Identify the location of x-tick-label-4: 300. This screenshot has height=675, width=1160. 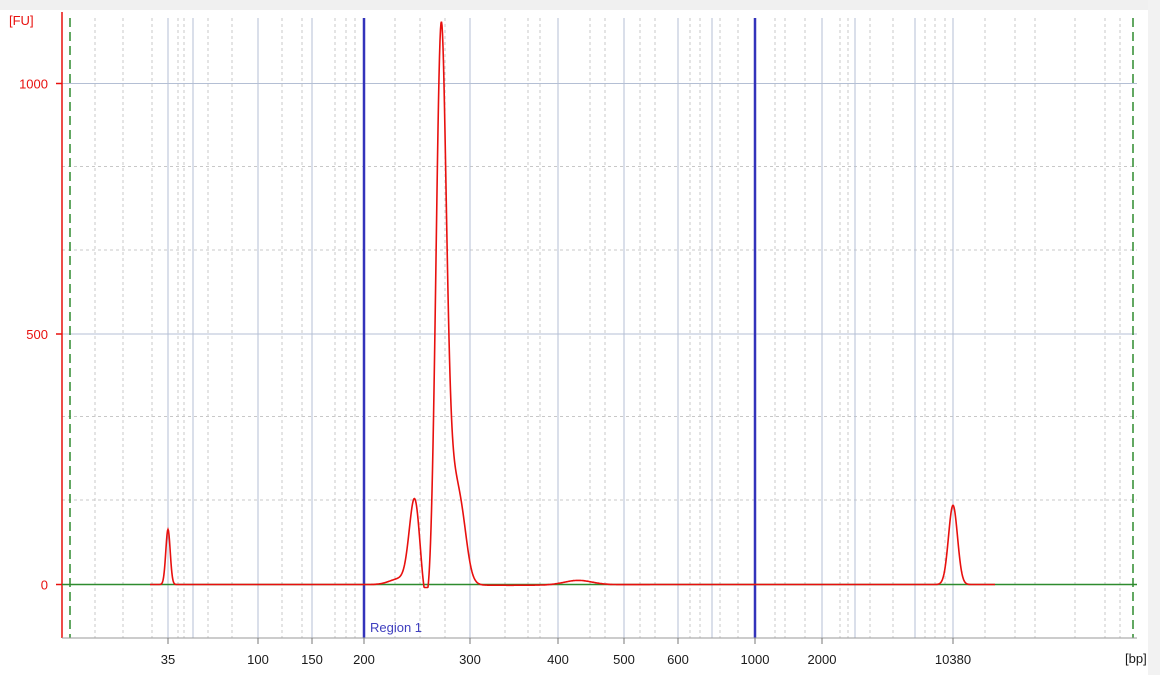
(470, 659).